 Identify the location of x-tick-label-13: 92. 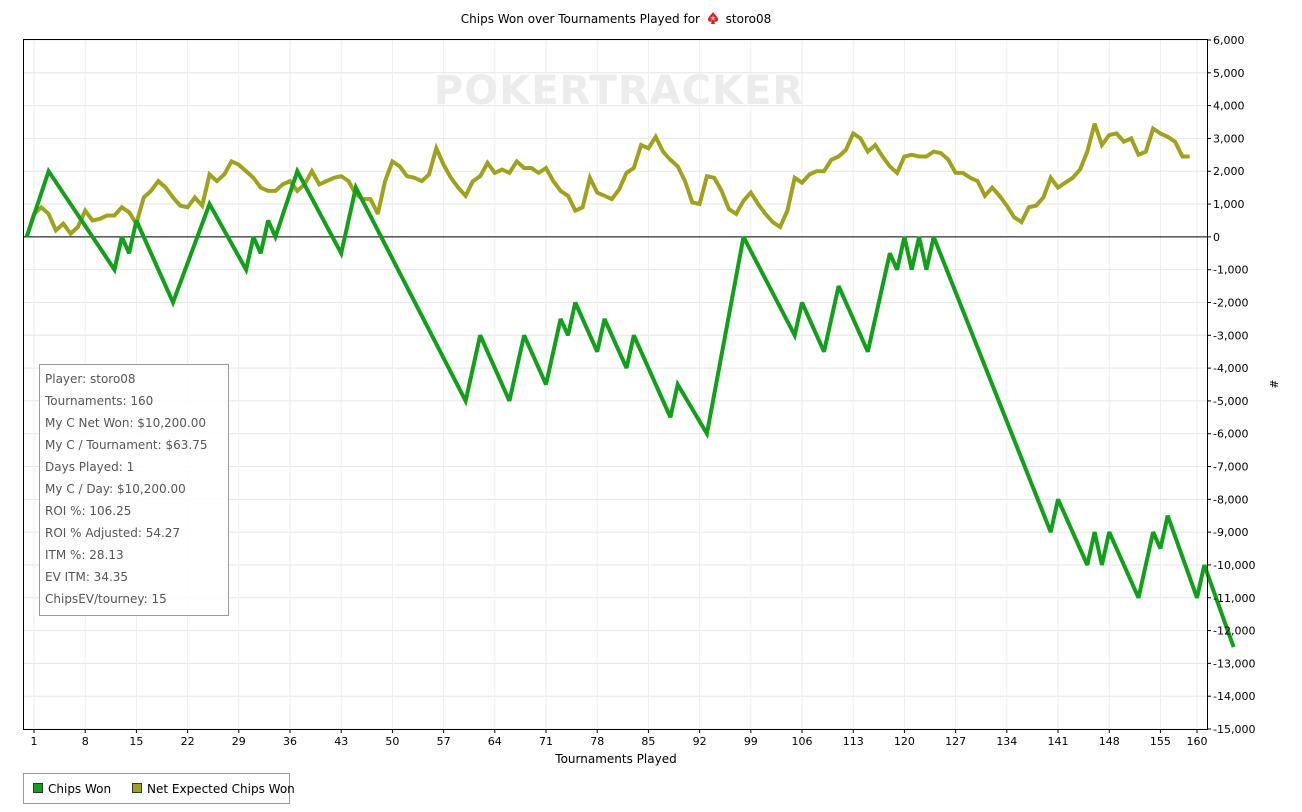
(700, 741).